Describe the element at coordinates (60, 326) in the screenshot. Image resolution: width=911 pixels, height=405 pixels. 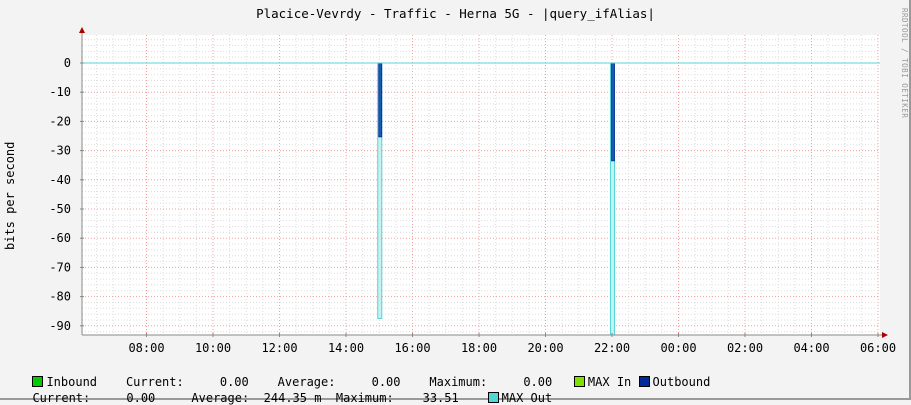
I see `y-tick-label: -90` at that location.